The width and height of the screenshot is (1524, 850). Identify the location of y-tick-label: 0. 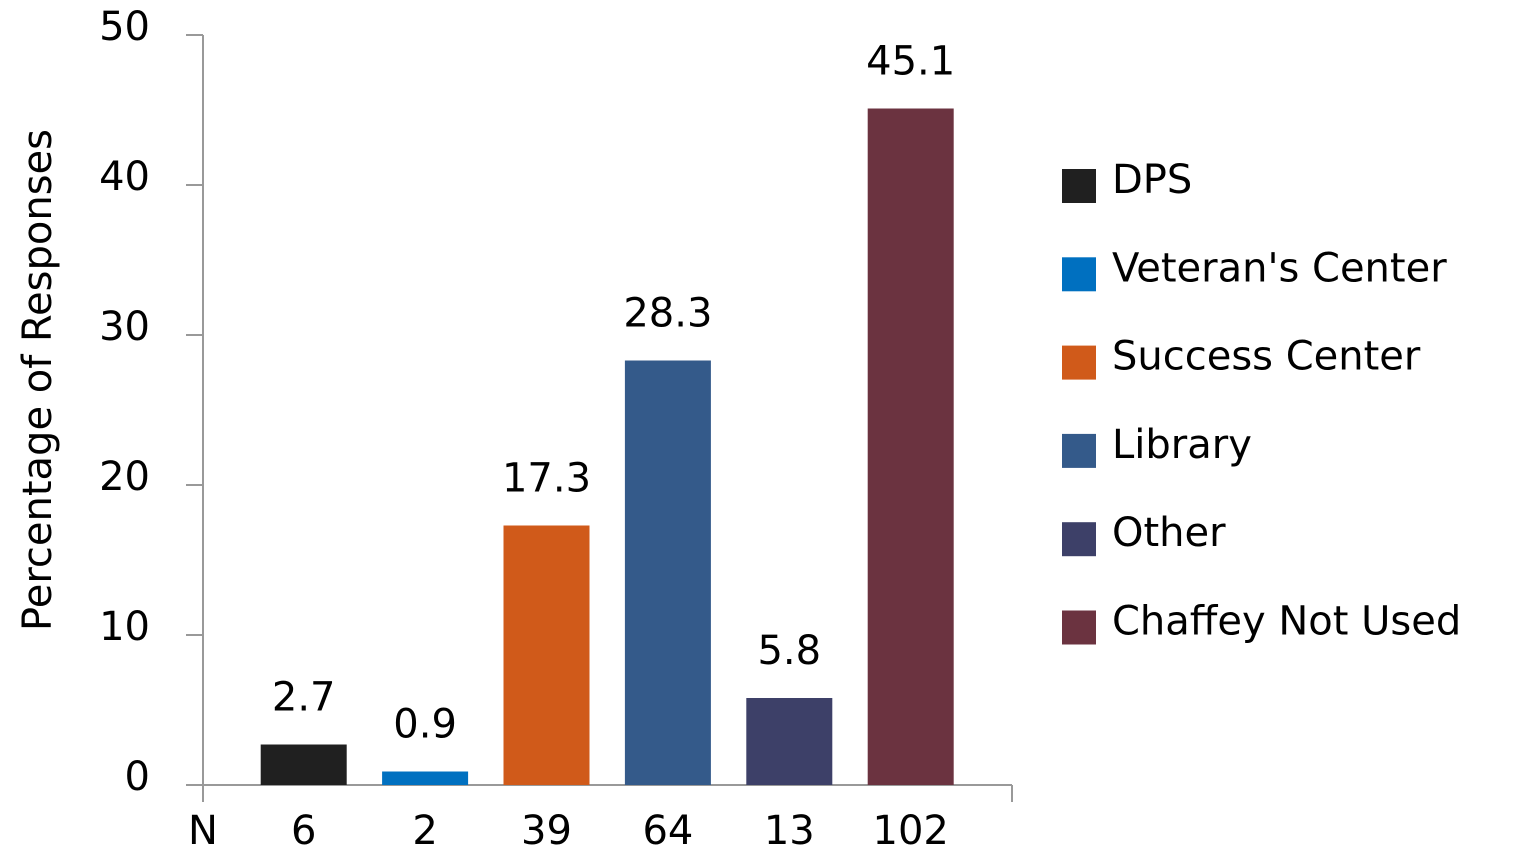
(137, 777).